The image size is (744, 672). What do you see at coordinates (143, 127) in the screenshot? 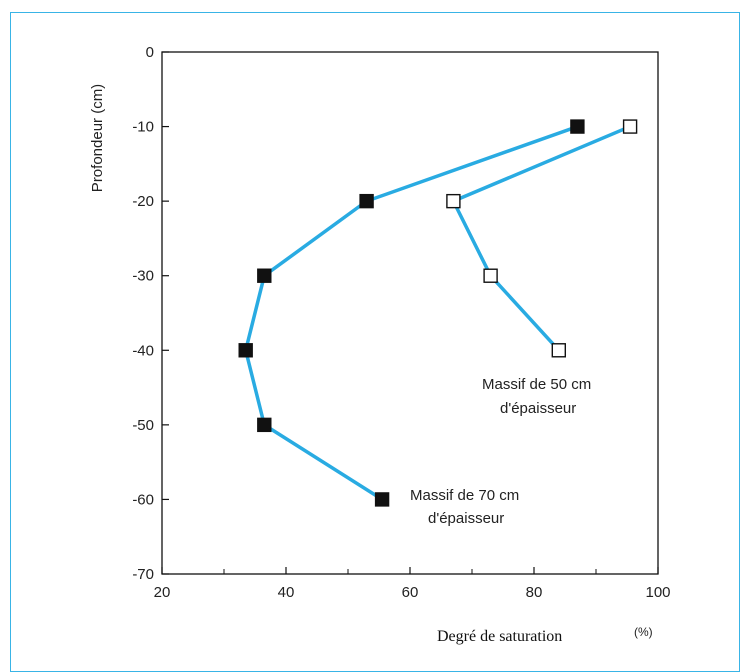
I see `y-tick-label: -10` at bounding box center [143, 127].